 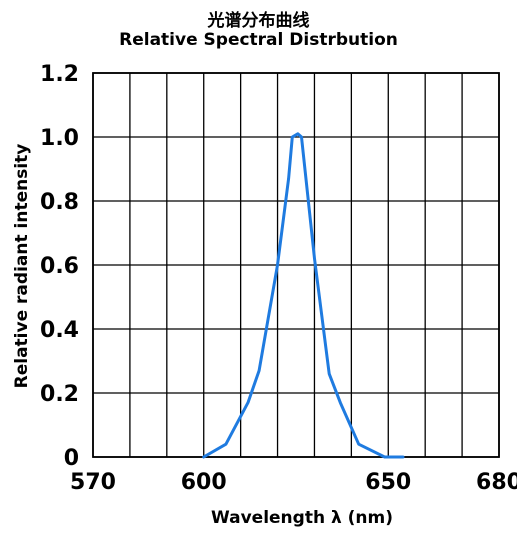 I want to click on y-tick-labels: 0 0.2 0.4 0.6 0.8 1.0 1.2, so click(x=59, y=266).